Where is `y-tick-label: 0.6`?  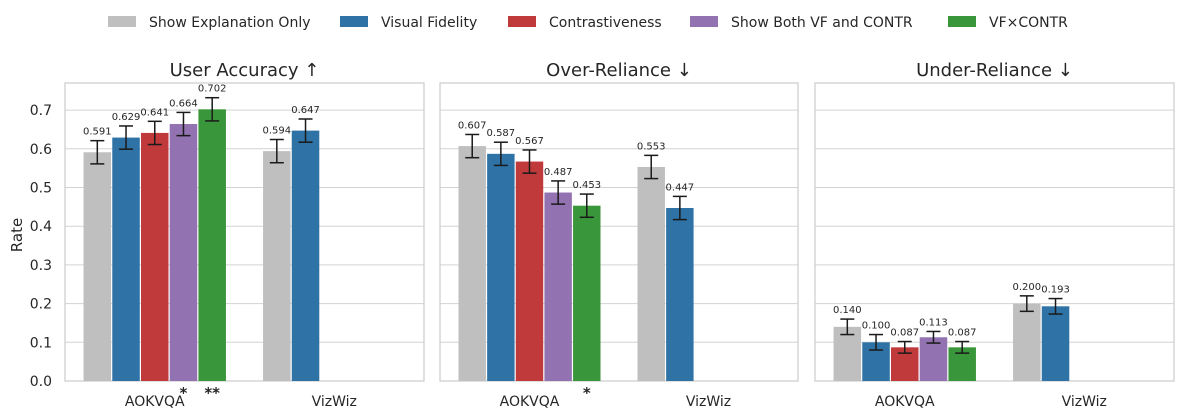
y-tick-label: 0.6 is located at coordinates (41, 150).